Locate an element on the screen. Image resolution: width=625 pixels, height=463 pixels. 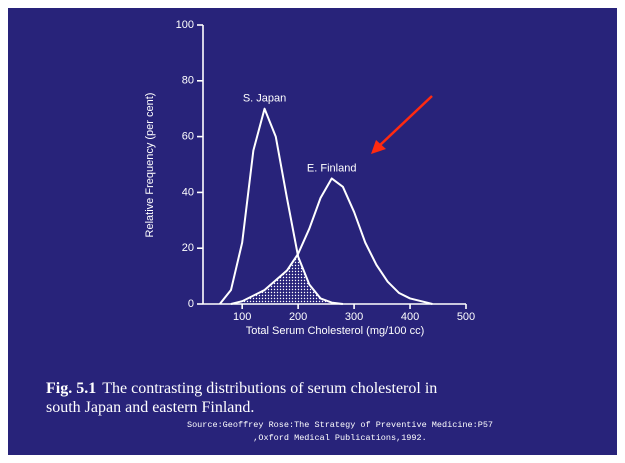
caption-line: south Japan and eastern Finland. is located at coordinates (150, 407).